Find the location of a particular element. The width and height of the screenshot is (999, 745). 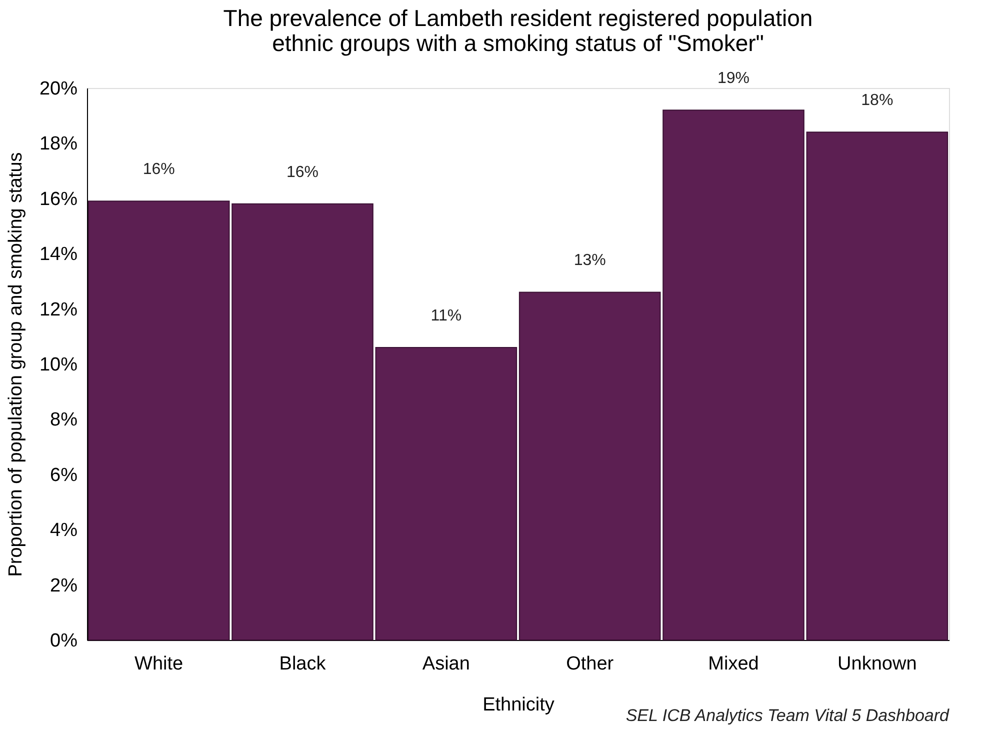

y-tick-label: 0% is located at coordinates (64, 641).